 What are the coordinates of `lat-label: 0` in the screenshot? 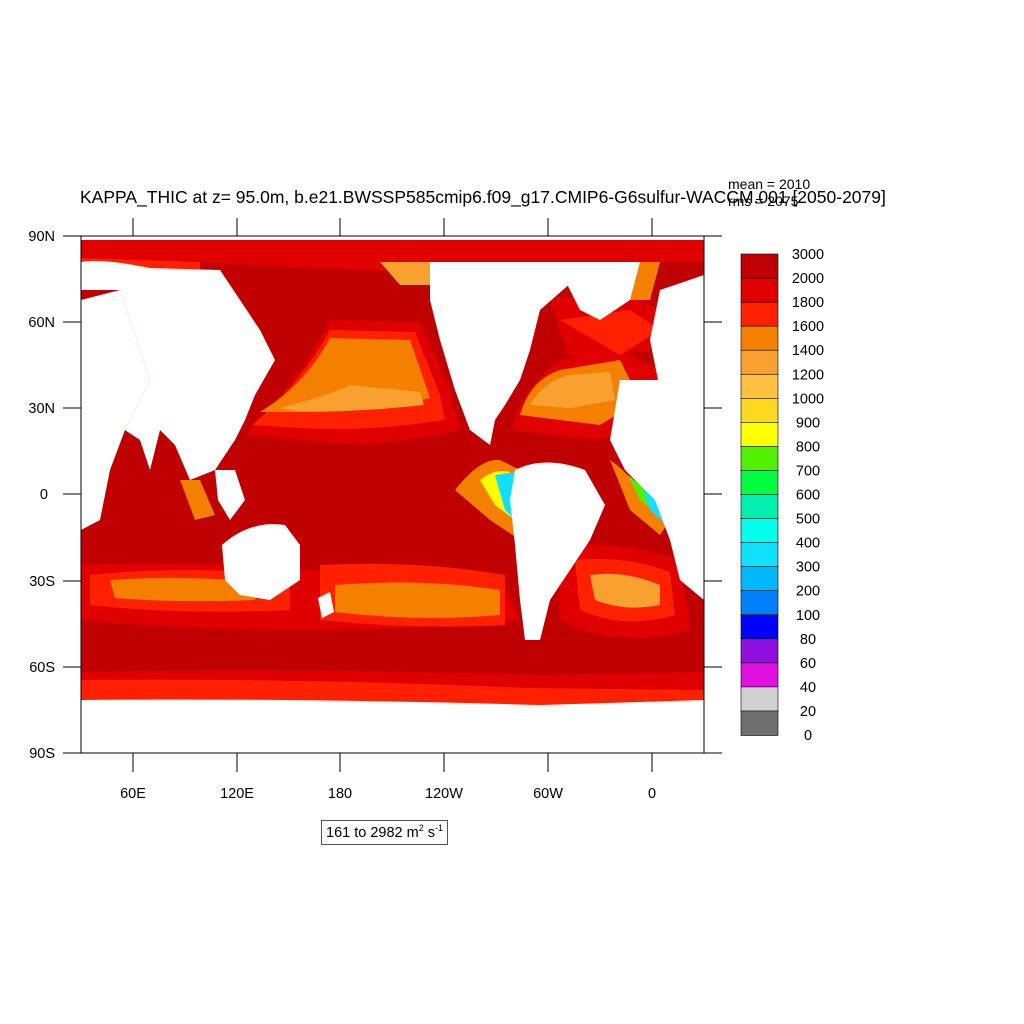 It's located at (44, 495).